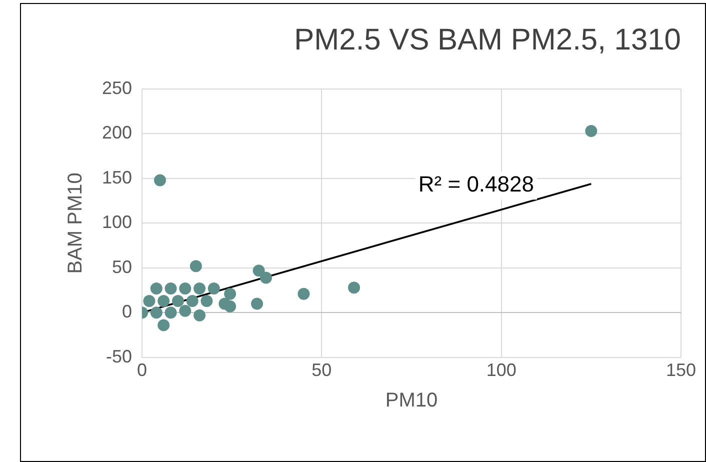 This screenshot has width=706, height=462. What do you see at coordinates (119, 356) in the screenshot?
I see `y-tick-label: -50` at bounding box center [119, 356].